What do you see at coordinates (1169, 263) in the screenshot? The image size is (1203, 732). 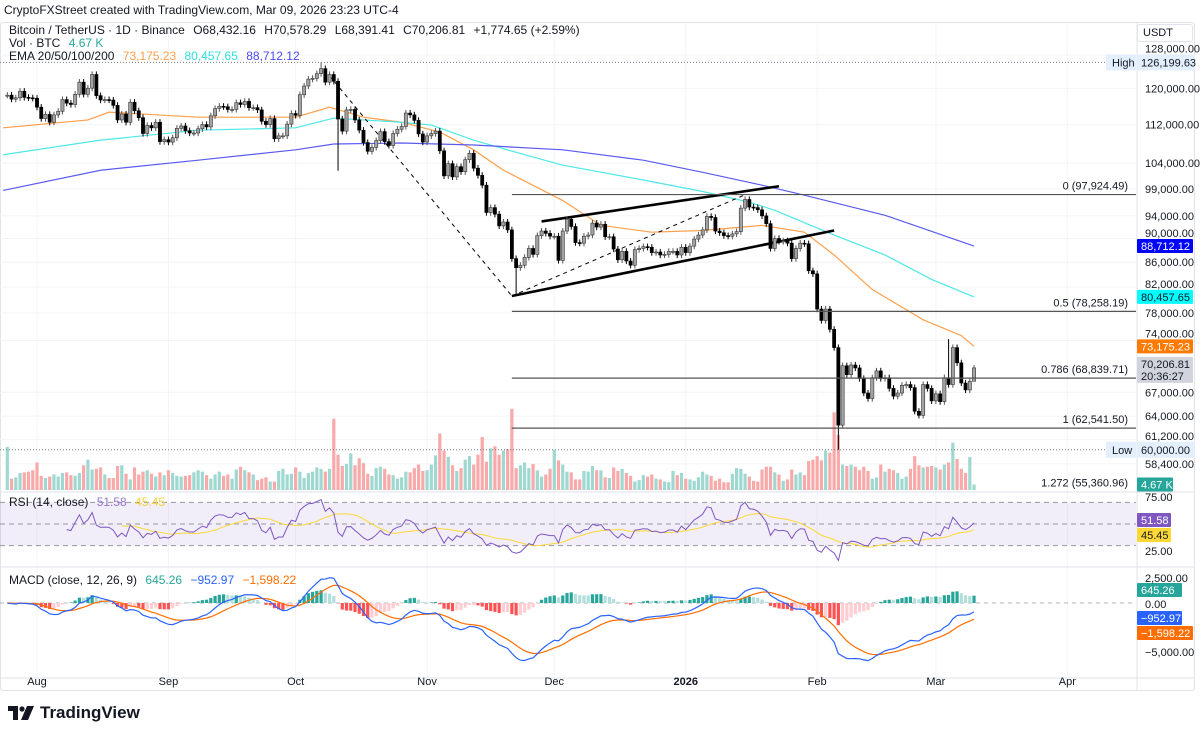 I see `price-tick-label: 86,000.00` at bounding box center [1169, 263].